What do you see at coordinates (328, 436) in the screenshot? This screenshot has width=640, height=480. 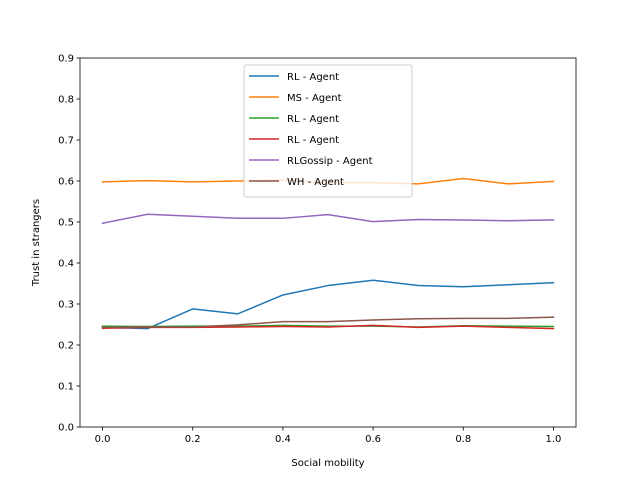 I see `x-axis: 0.0 0.2 0.4 0.6 0.8 1.0` at bounding box center [328, 436].